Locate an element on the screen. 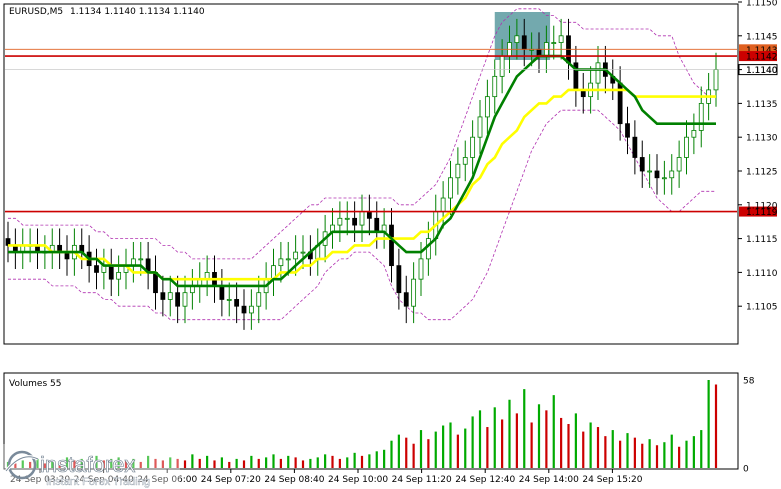 This screenshot has height=489, width=781. volume-label: Volumes 55 is located at coordinates (35, 384).